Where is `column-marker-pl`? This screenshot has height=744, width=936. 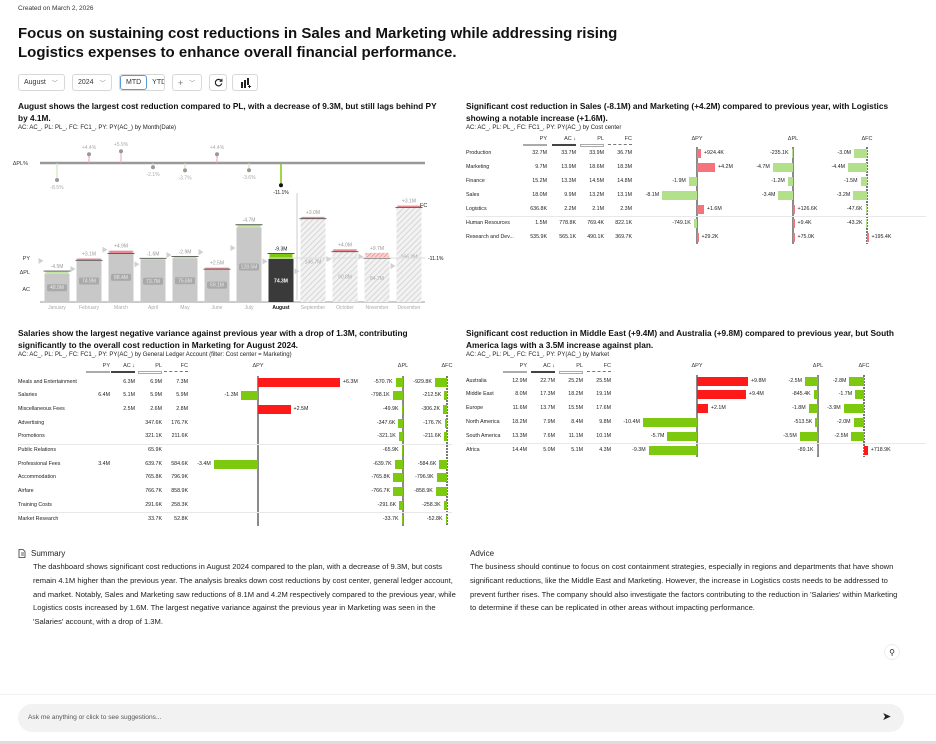 column-marker-pl is located at coordinates (150, 372).